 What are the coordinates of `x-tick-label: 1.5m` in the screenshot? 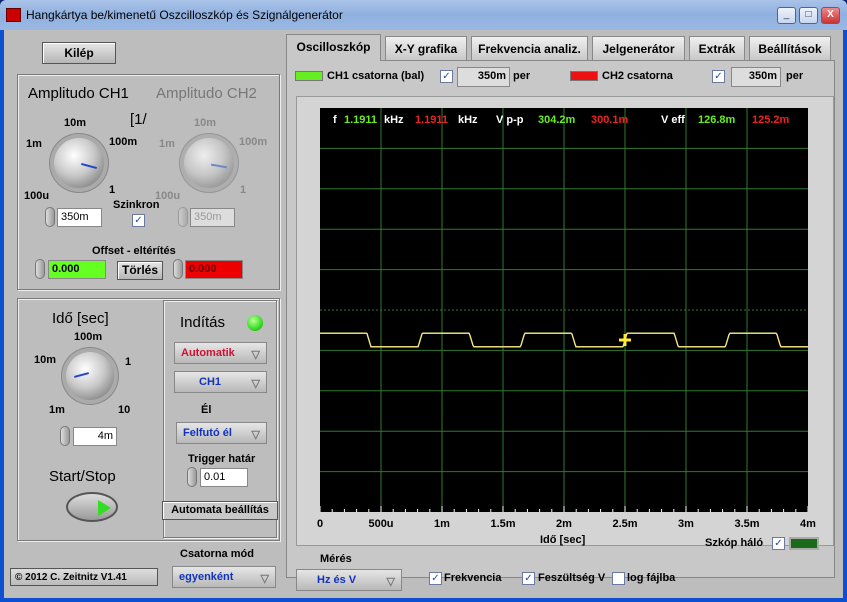 It's located at (503, 524).